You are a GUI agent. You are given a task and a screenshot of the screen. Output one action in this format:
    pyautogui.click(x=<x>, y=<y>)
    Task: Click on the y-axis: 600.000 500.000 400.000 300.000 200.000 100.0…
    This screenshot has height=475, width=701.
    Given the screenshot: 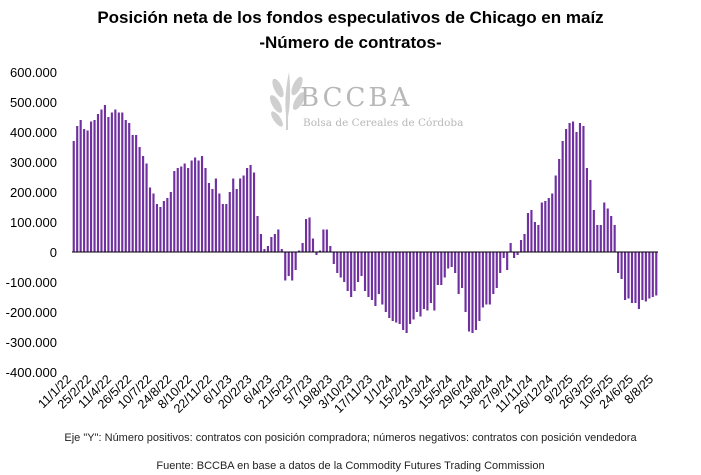 What is the action you would take?
    pyautogui.click(x=31, y=222)
    